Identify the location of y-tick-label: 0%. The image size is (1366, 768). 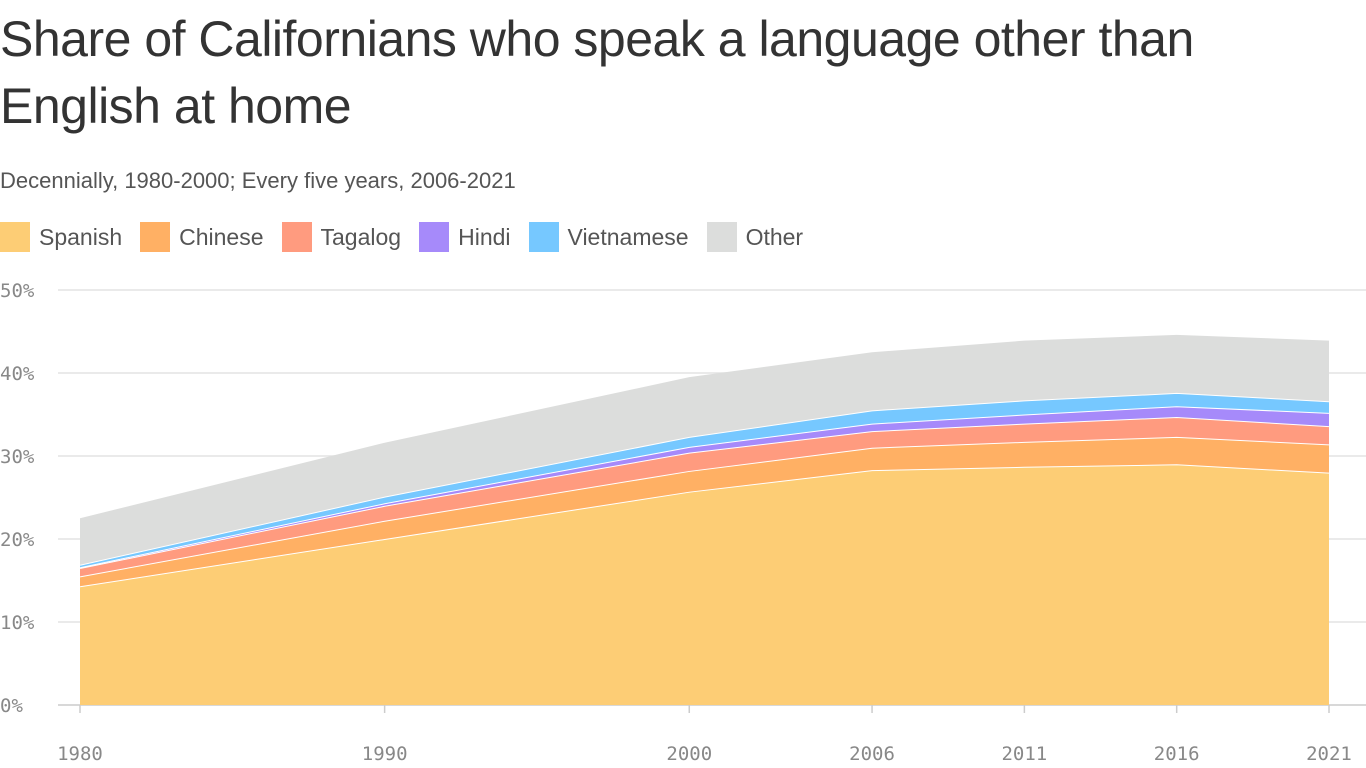
(11, 706).